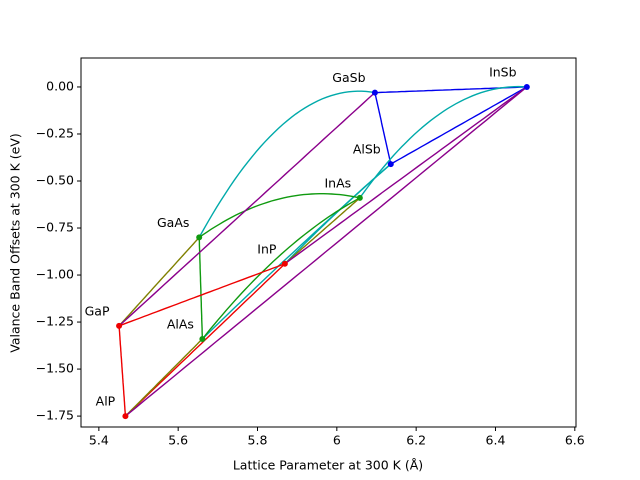 The image size is (640, 480). I want to click on y-tick-label: −1.75, so click(55, 415).